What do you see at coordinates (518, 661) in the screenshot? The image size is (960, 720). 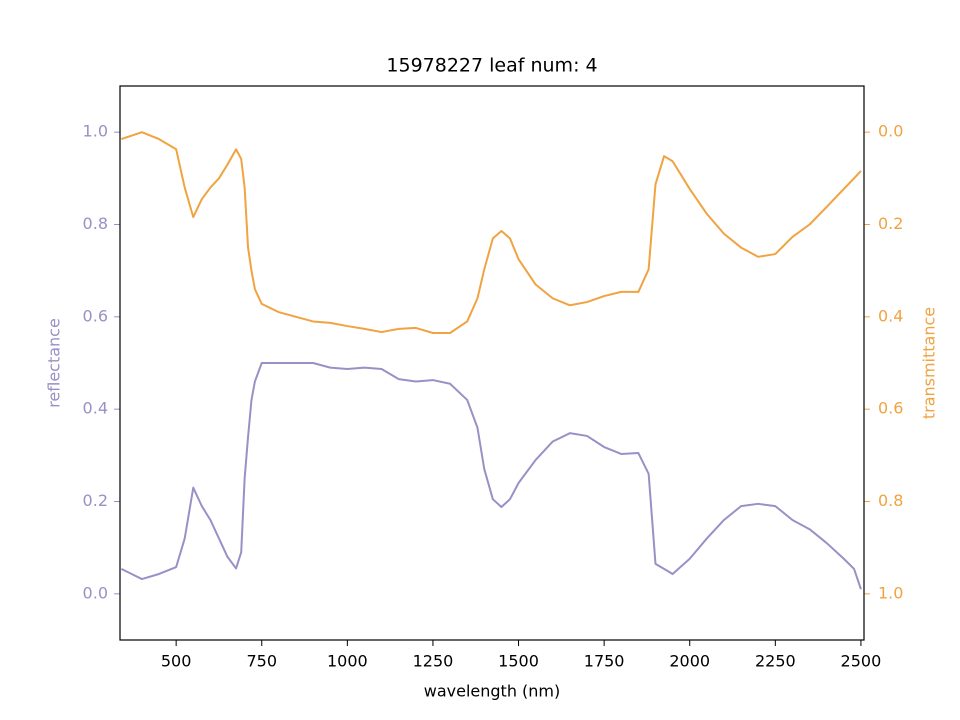 I see `x-tick-label: 1500` at bounding box center [518, 661].